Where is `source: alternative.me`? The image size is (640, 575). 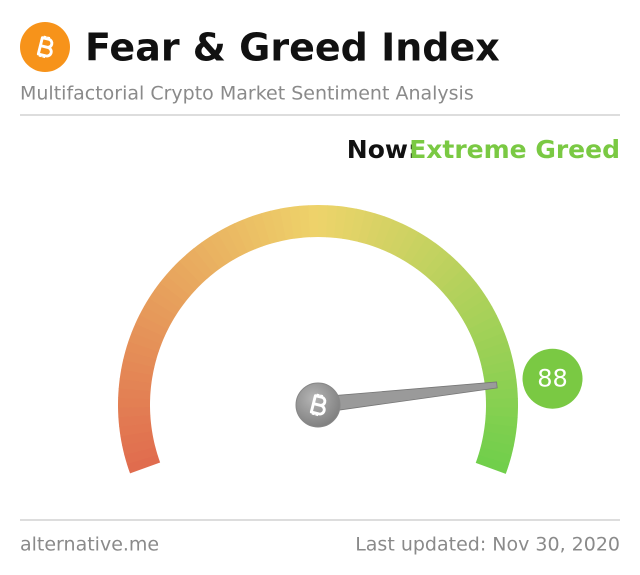
source: alternative.me is located at coordinates (89, 545).